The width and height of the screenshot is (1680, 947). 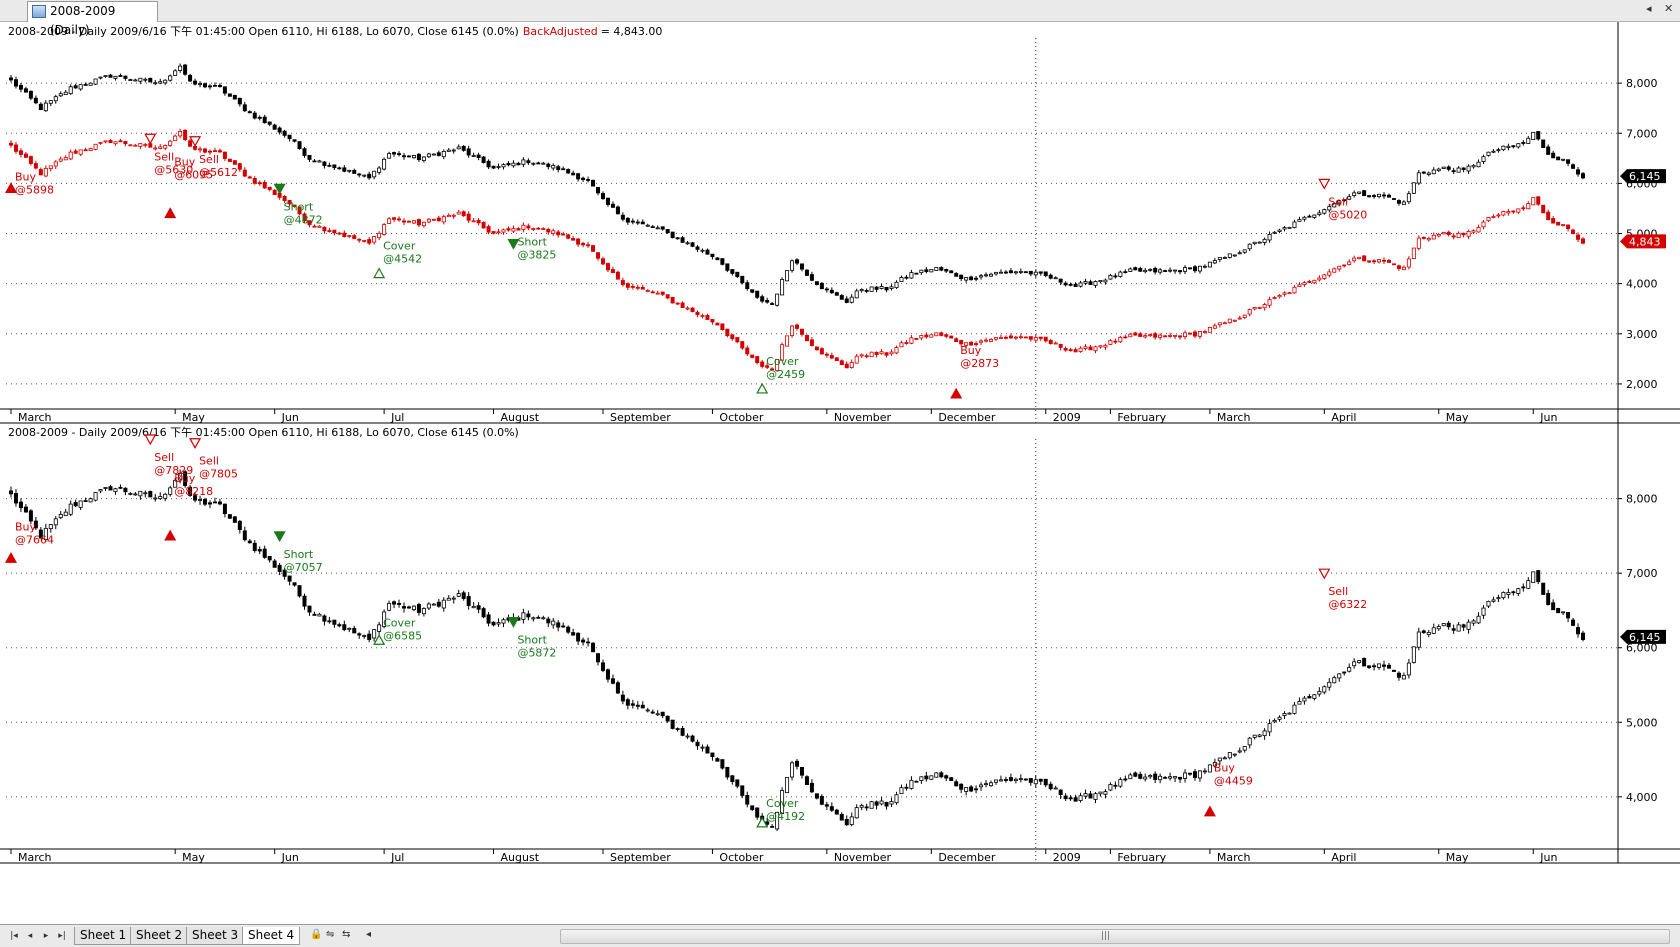 I want to click on next-sheet-icon: ▸, so click(x=46, y=936).